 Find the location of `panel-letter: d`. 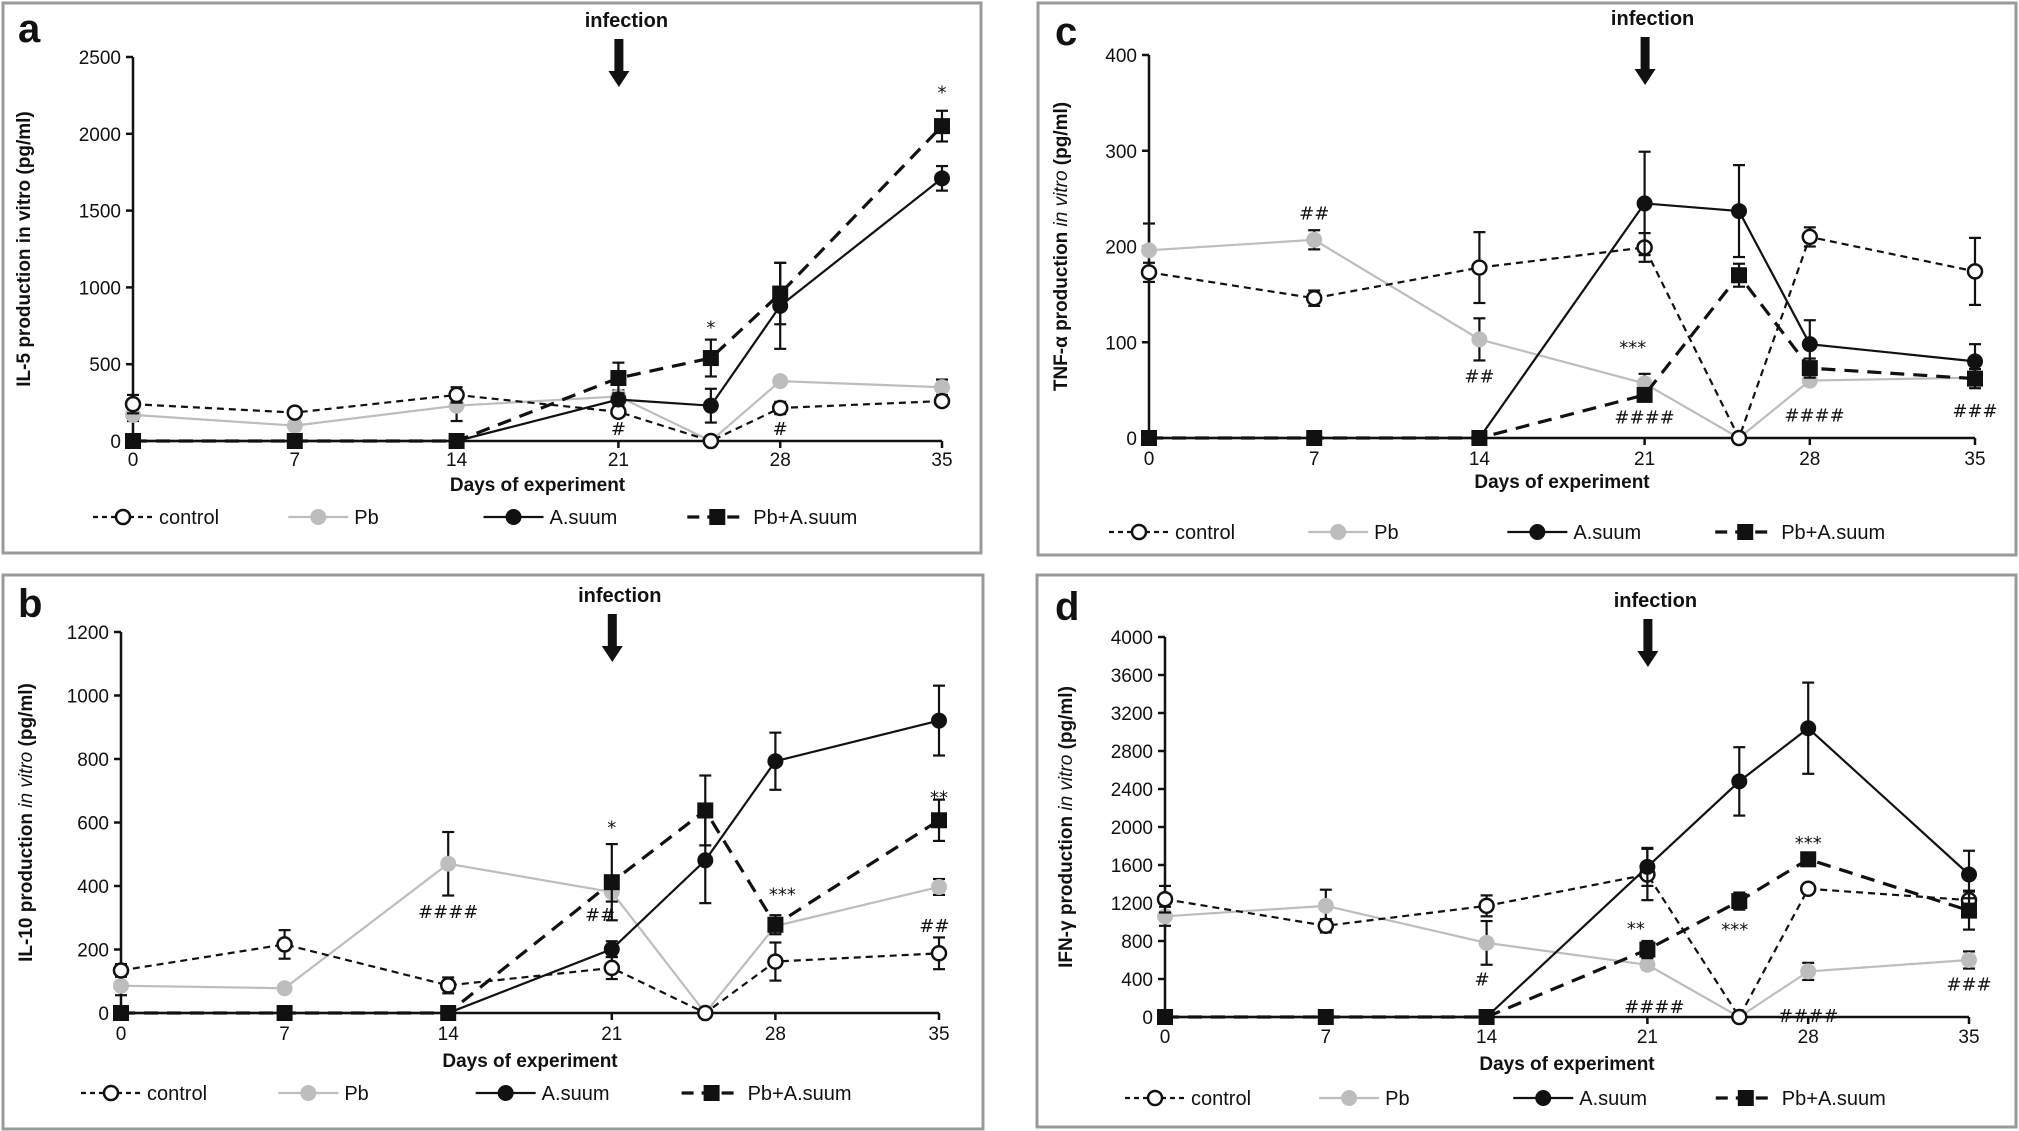

panel-letter: d is located at coordinates (1067, 607).